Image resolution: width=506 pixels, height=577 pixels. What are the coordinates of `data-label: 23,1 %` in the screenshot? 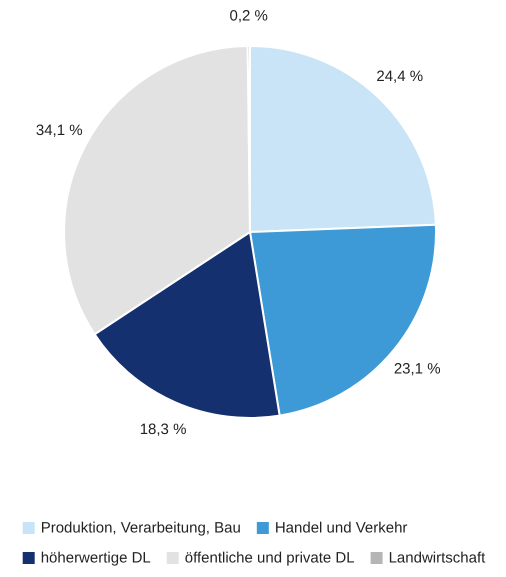 It's located at (417, 369).